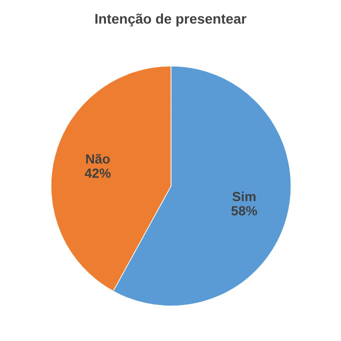 Image resolution: width=341 pixels, height=341 pixels. I want to click on data-label: 42%, so click(97, 173).